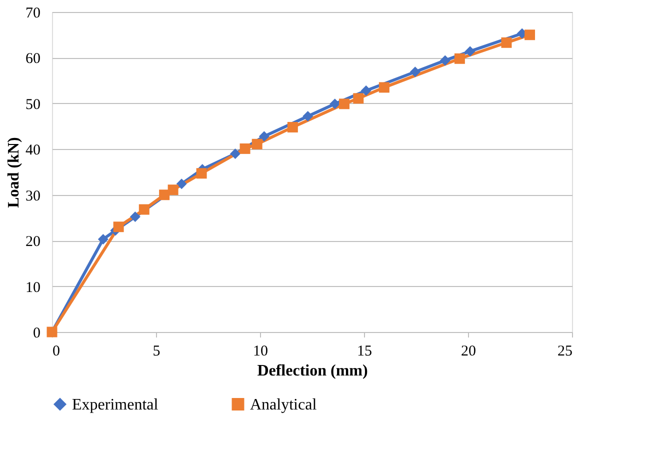  What do you see at coordinates (468, 352) in the screenshot?
I see `x-tick-label: 20` at bounding box center [468, 352].